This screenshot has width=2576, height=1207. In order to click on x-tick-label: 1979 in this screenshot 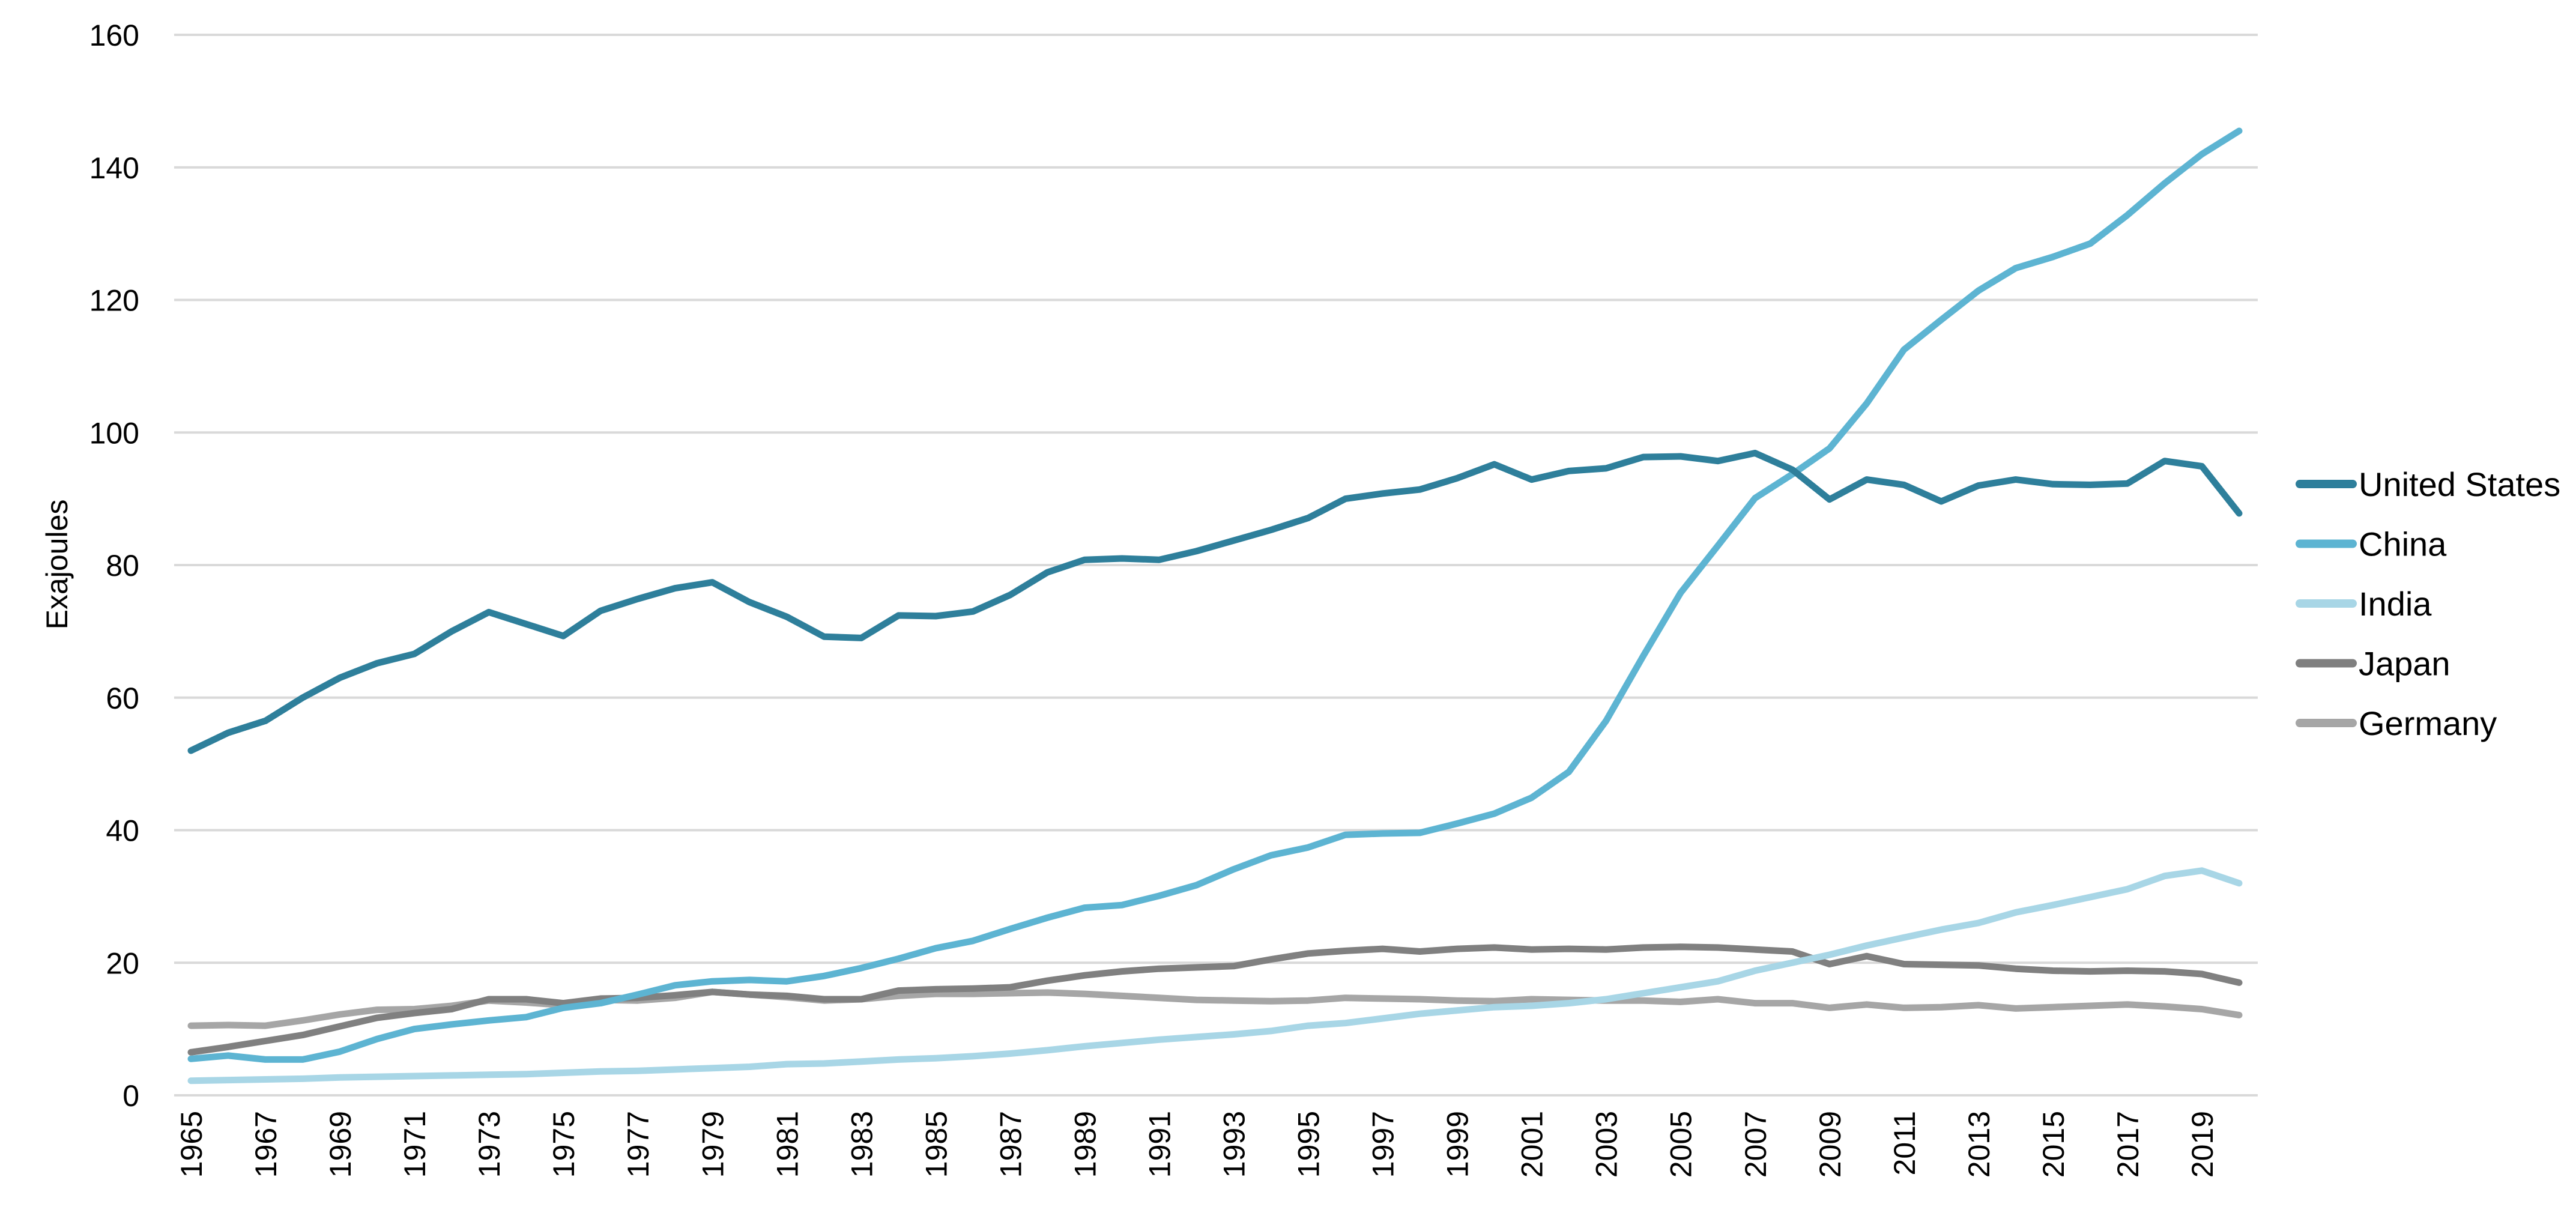, I will do `click(713, 1144)`.